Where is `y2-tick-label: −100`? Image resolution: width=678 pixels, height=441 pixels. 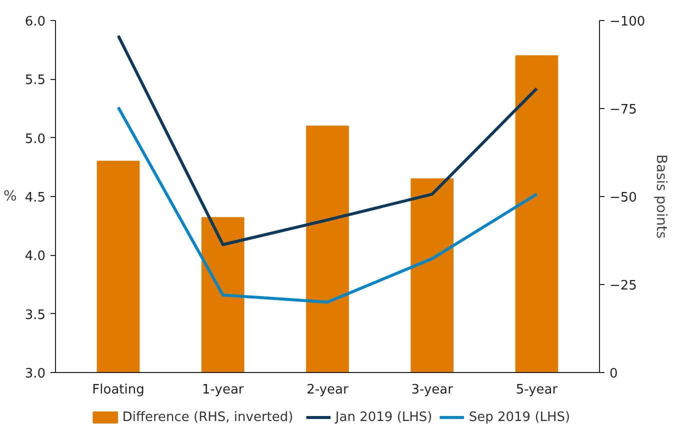 y2-tick-label: −100 is located at coordinates (628, 22).